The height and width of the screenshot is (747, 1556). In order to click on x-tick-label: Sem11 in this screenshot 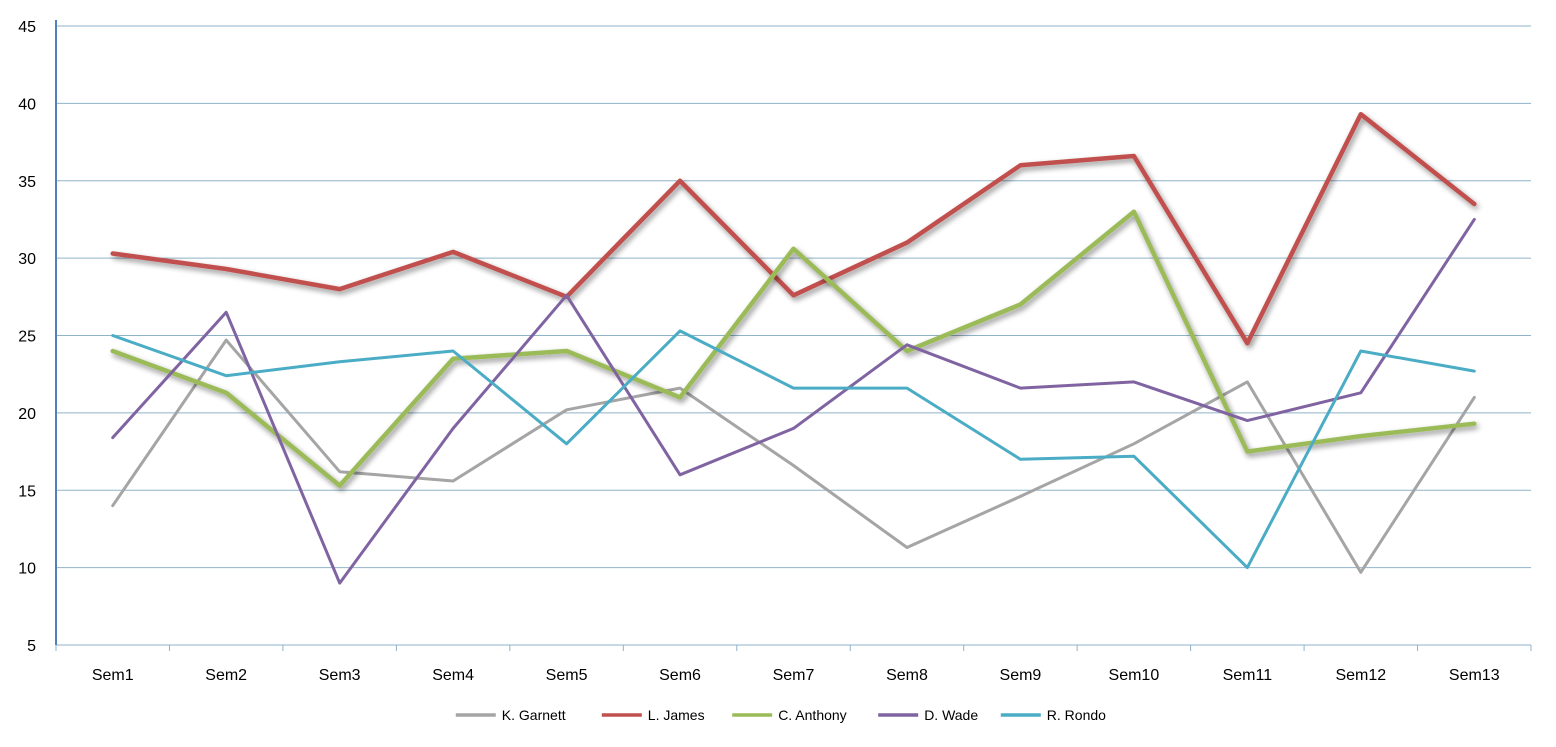, I will do `click(1248, 675)`.